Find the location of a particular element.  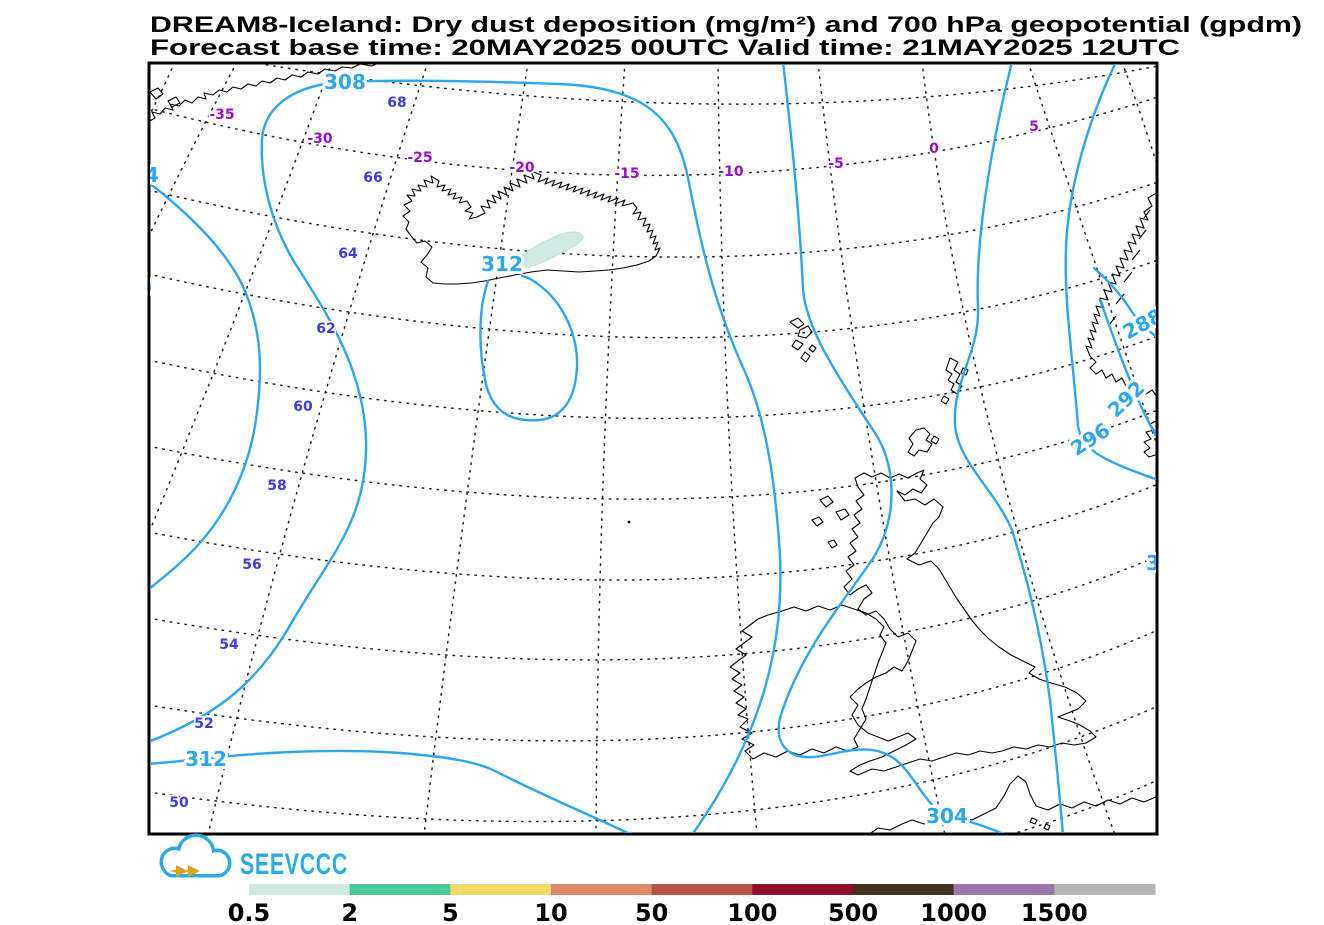

latitude-label: 62 is located at coordinates (325, 329).